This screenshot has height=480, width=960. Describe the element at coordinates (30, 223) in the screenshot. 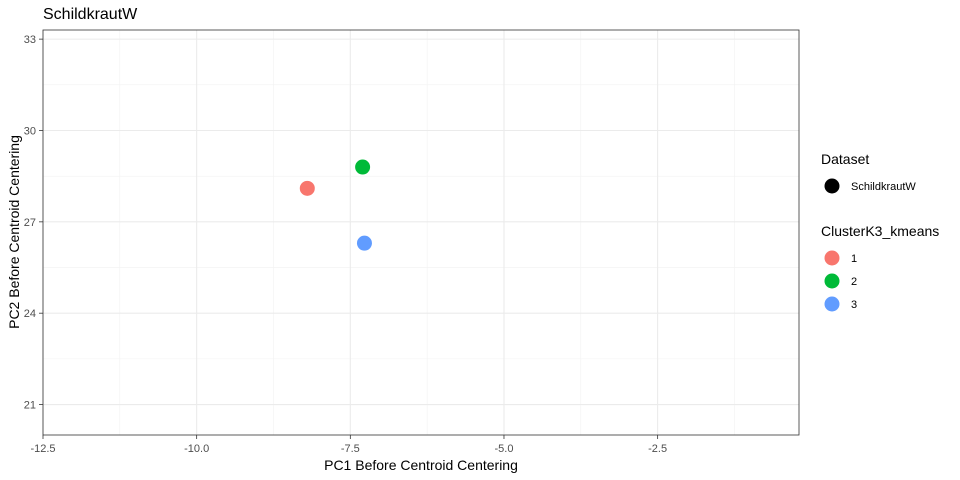

I see `y-tick-label: 27` at that location.